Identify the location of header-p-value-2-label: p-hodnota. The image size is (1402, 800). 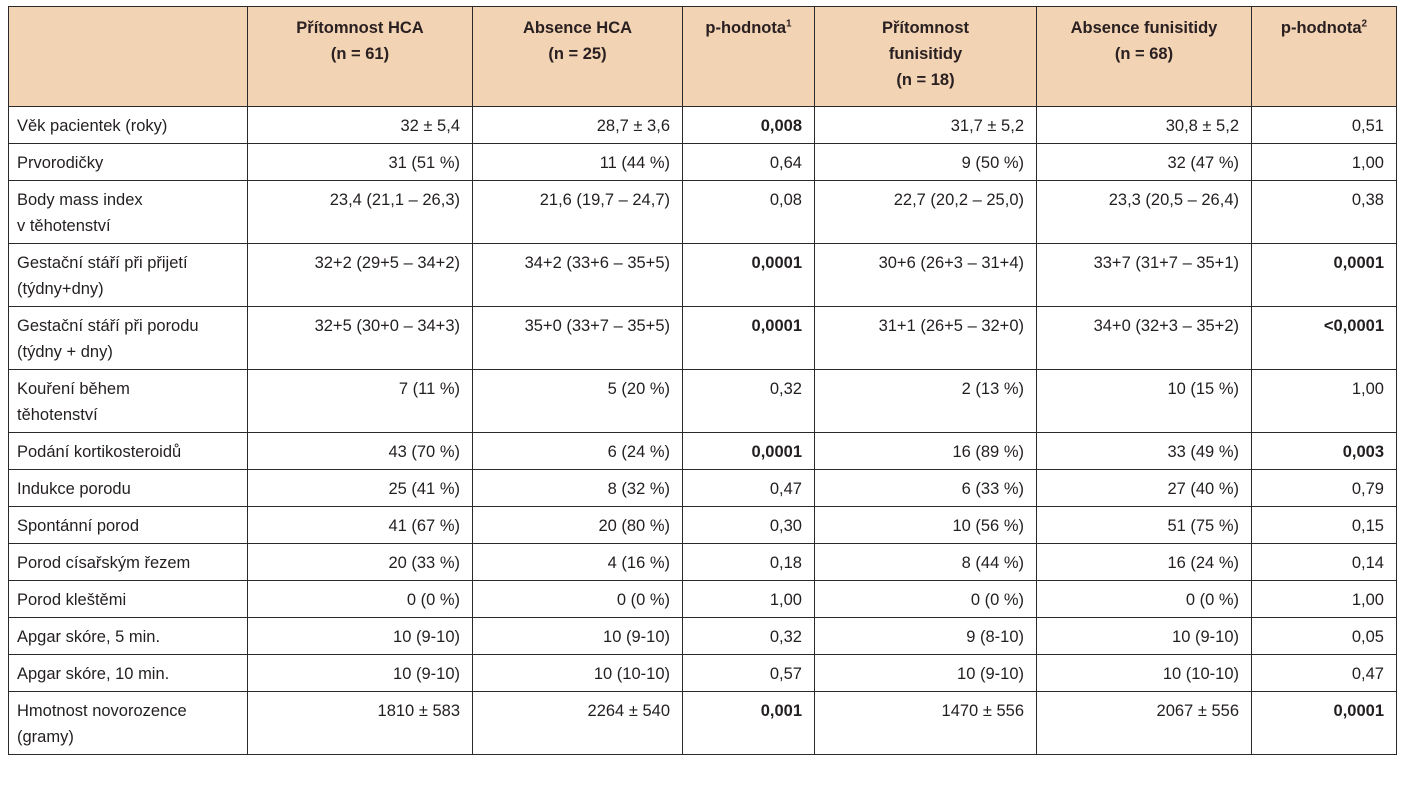
(1321, 28).